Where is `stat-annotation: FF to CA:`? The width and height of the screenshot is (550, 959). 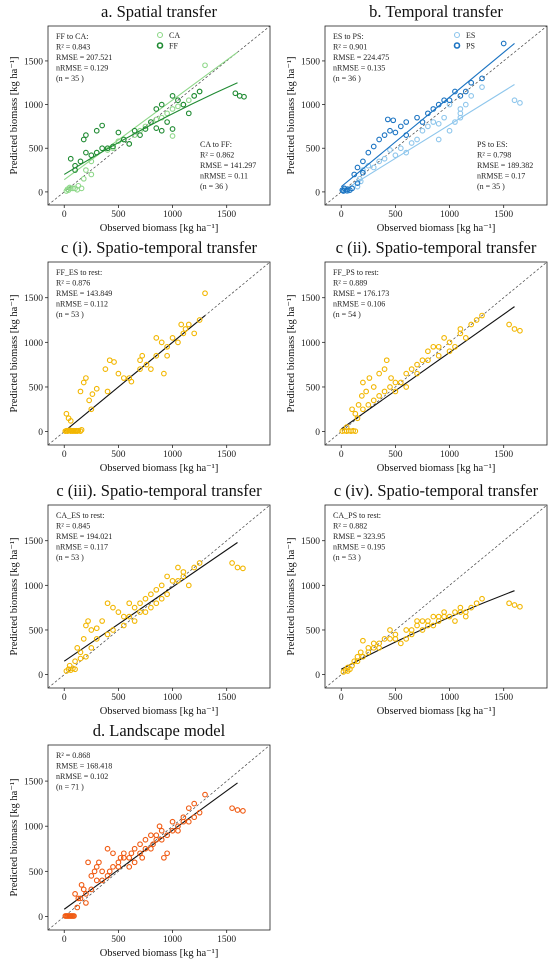 stat-annotation: FF to CA: is located at coordinates (72, 36).